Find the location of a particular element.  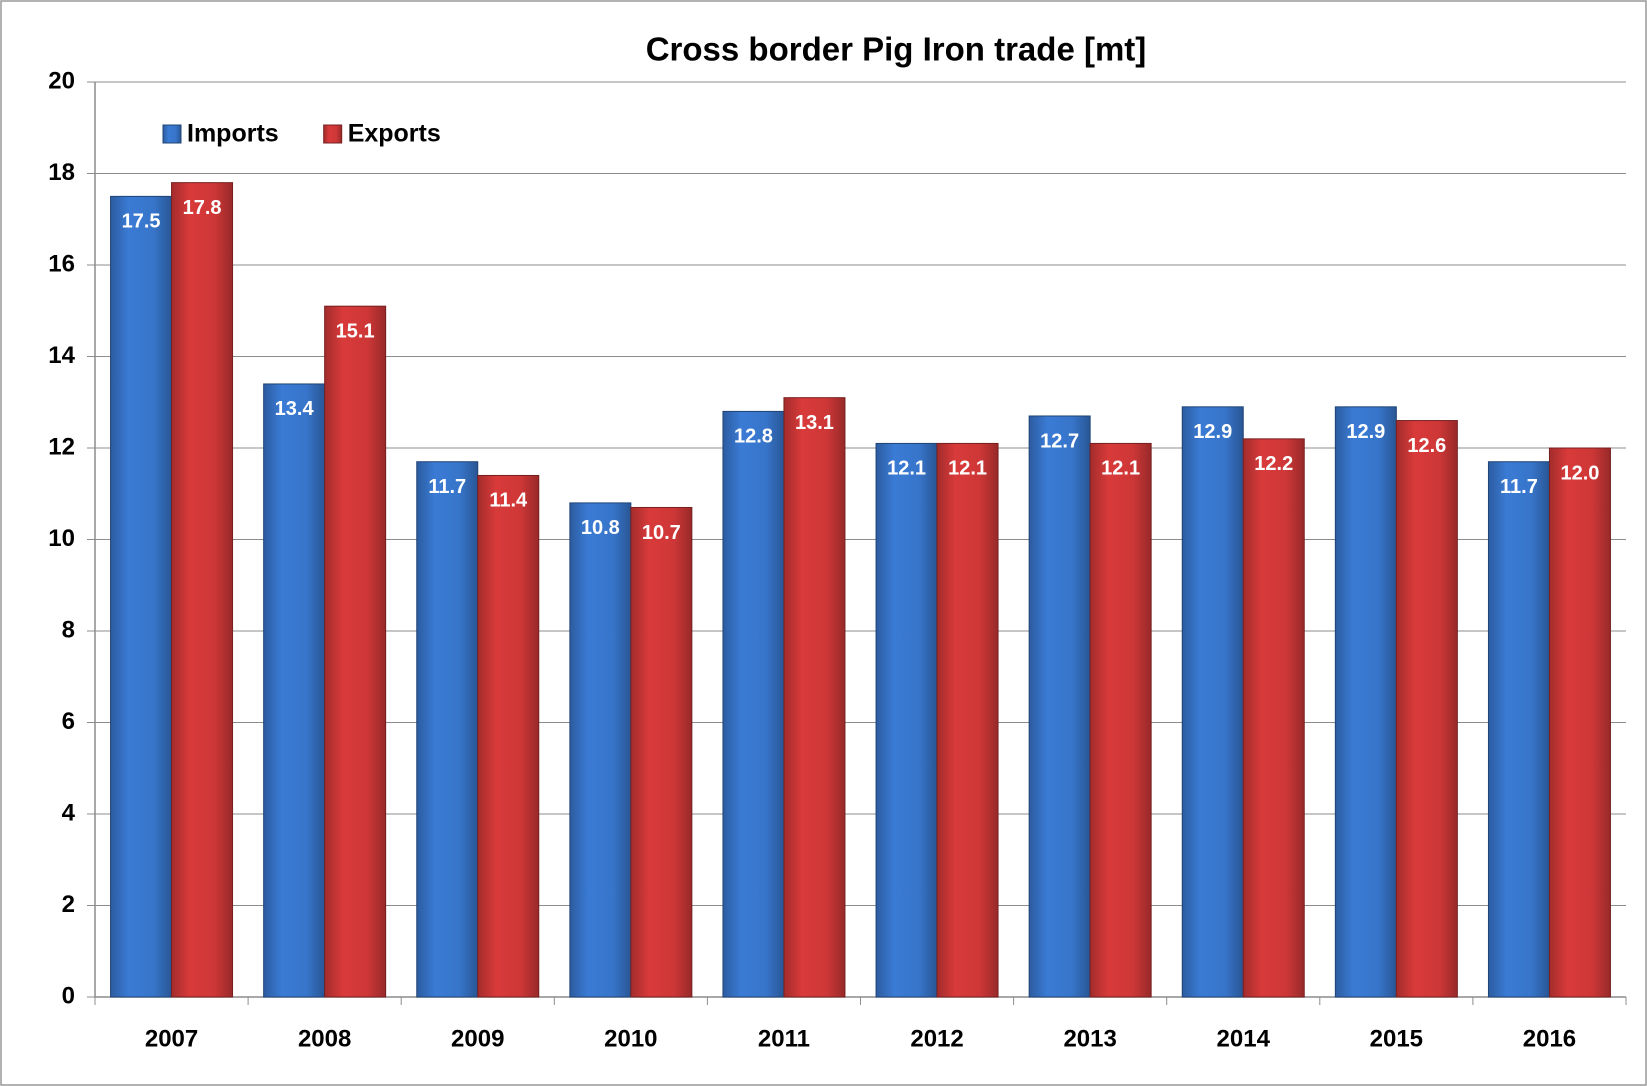

chart-title: Cross border Pig Iron trade [mt] is located at coordinates (896, 49).